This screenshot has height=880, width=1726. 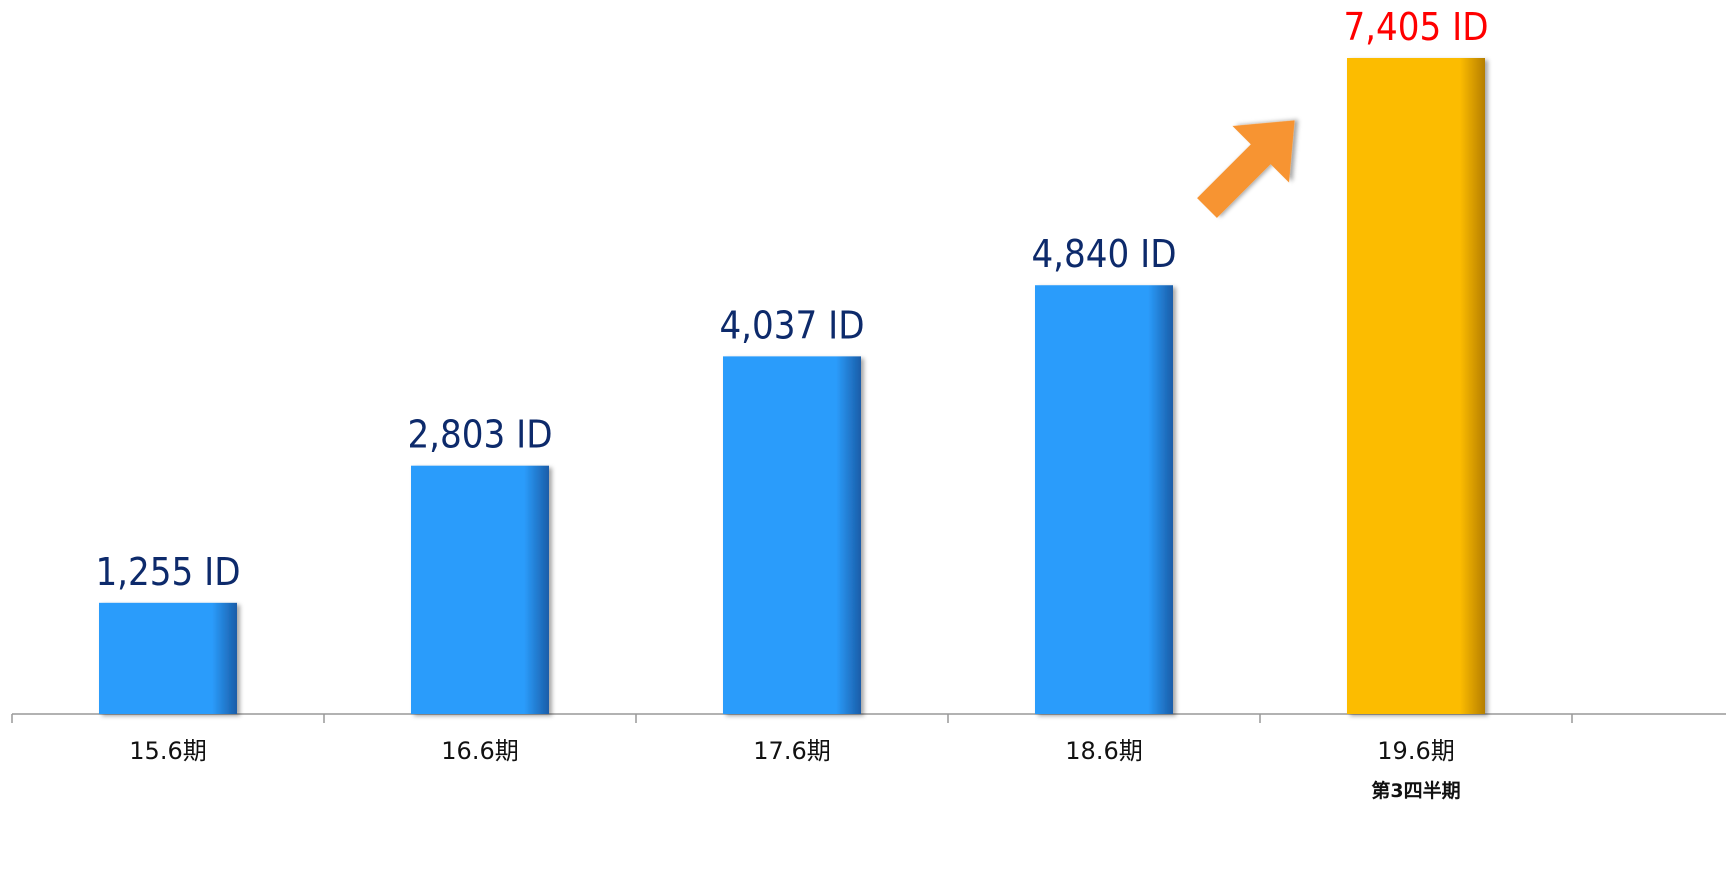 What do you see at coordinates (792, 535) in the screenshot?
I see `bar-17.6期` at bounding box center [792, 535].